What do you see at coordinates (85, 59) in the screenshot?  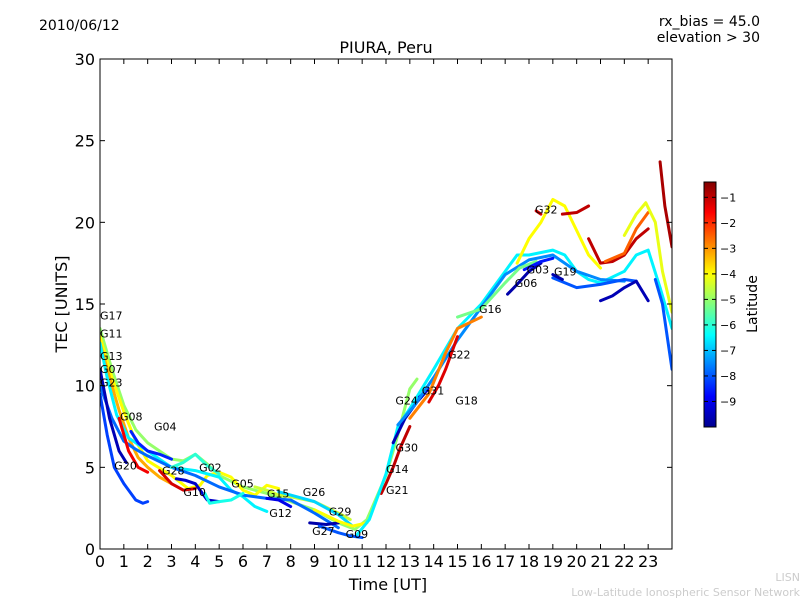 I see `y-tick-label: 30` at bounding box center [85, 59].